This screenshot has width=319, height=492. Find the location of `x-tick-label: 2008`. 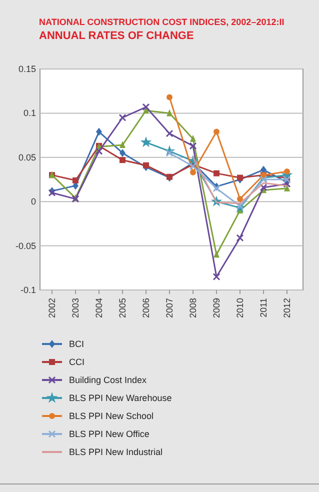

x-tick-label: 2008 is located at coordinates (193, 308).